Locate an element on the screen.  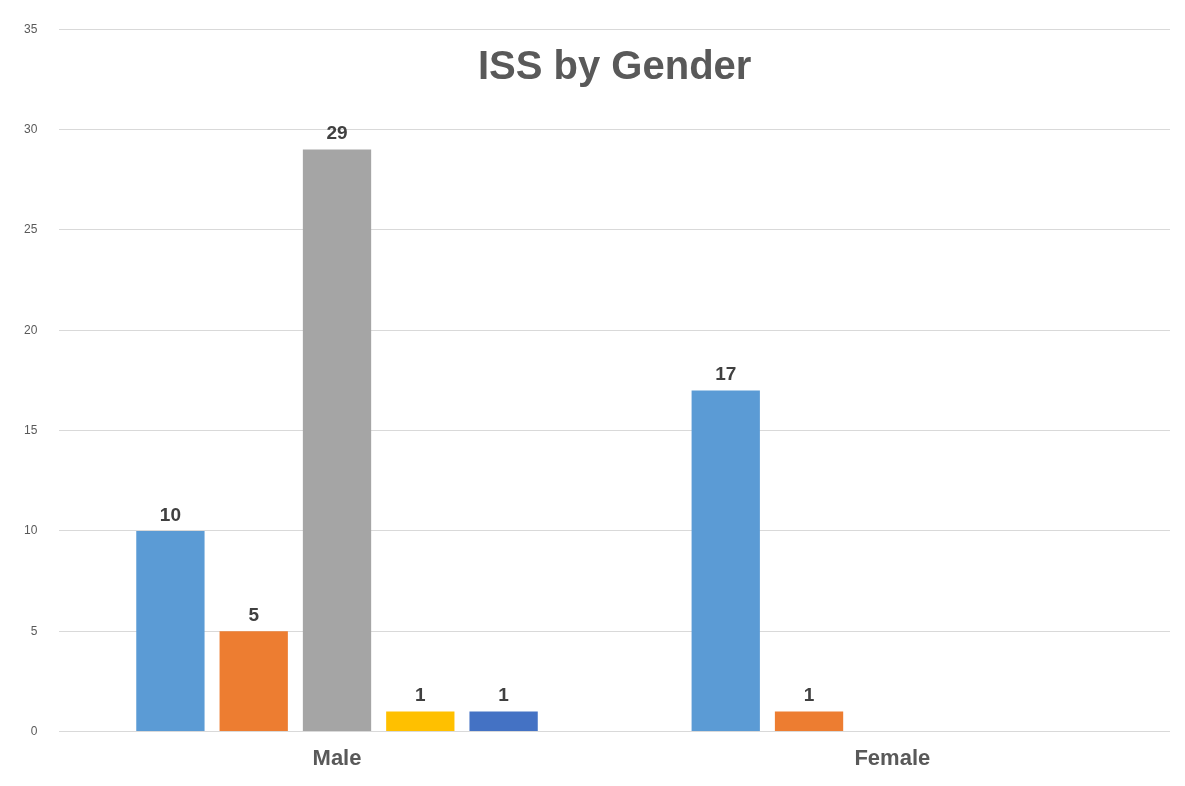
y-tick-label: 0 is located at coordinates (34, 730).